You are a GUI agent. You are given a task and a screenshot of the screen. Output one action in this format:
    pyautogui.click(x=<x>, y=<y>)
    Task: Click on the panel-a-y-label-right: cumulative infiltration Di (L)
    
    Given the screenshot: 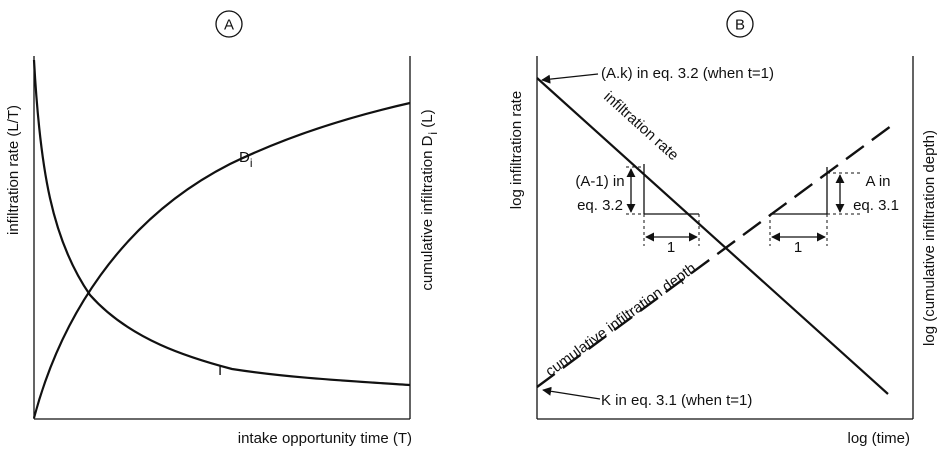 What is the action you would take?
    pyautogui.click(x=429, y=199)
    